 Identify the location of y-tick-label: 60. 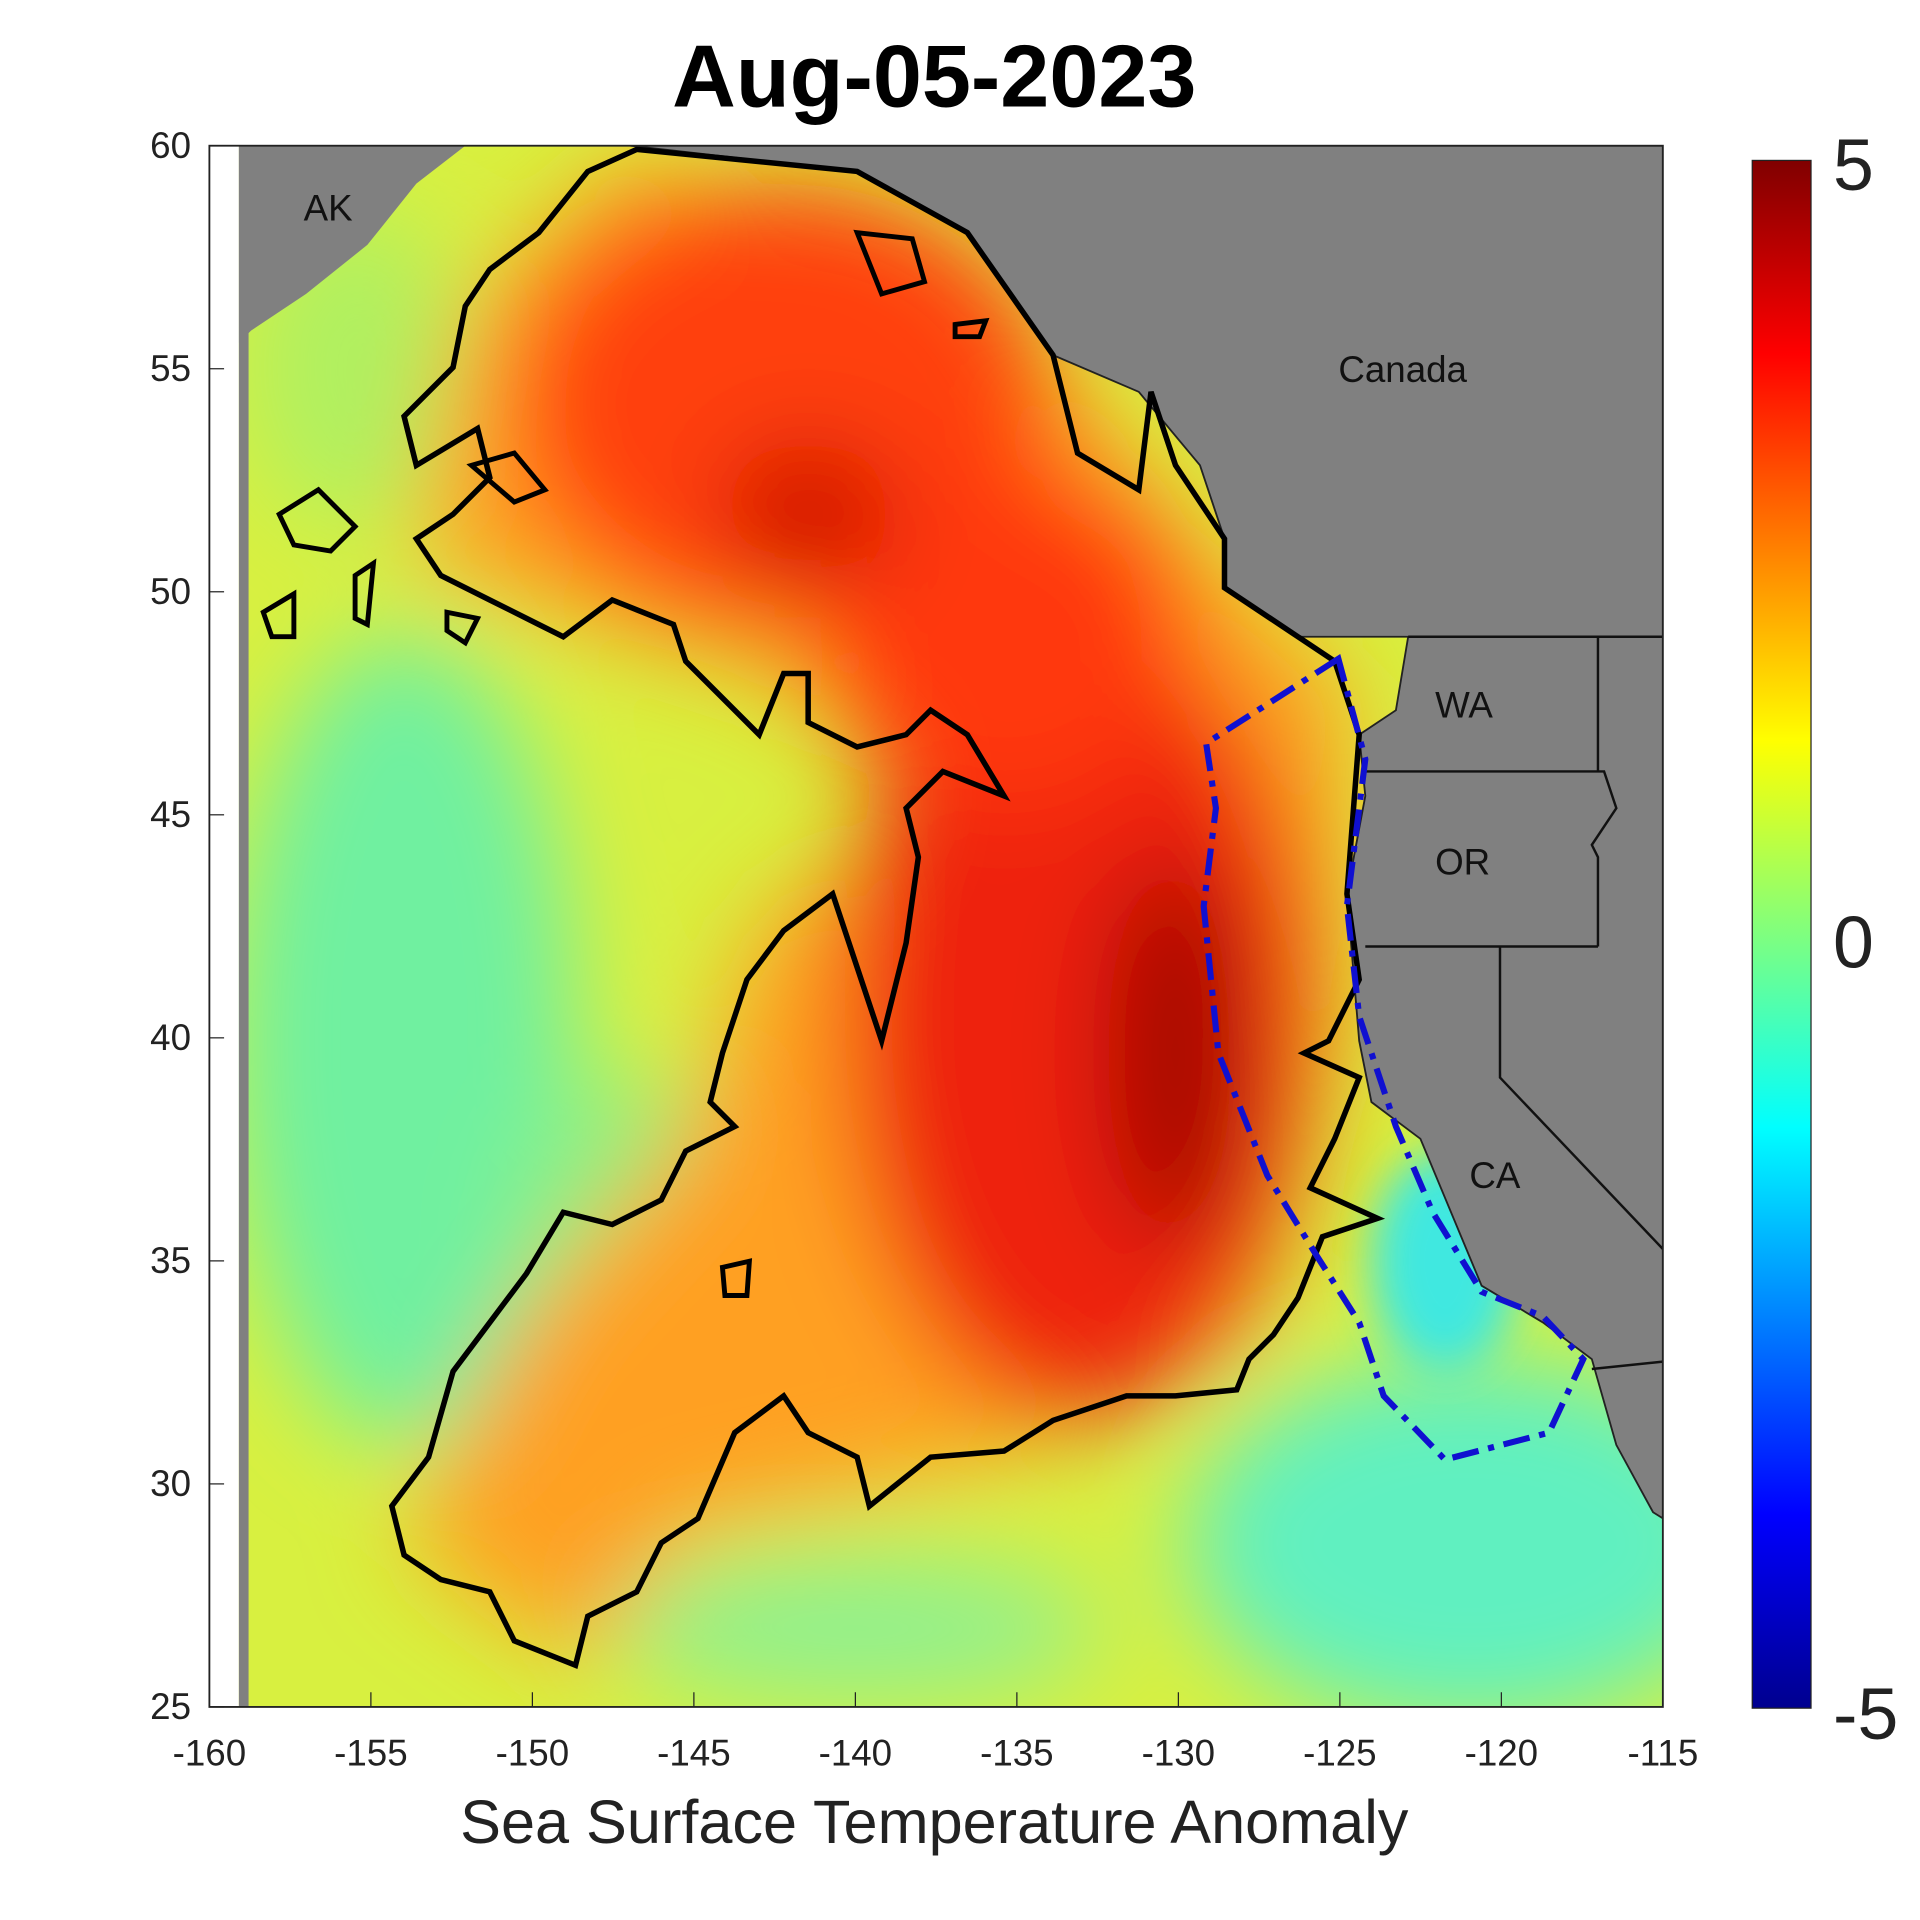
(170, 145).